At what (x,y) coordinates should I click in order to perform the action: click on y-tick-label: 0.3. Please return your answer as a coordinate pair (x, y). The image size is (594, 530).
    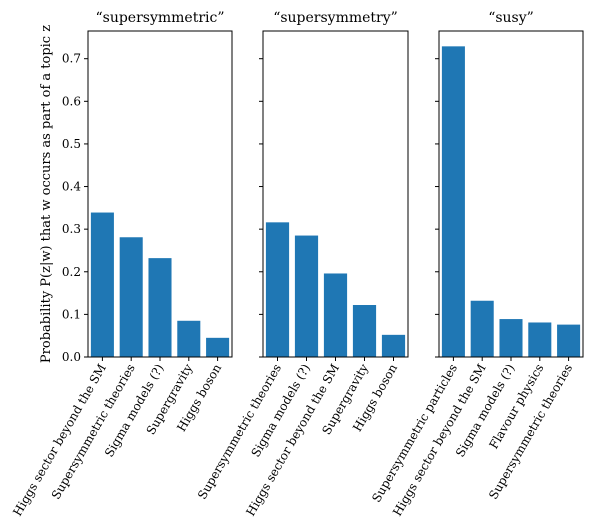
    Looking at the image, I should click on (71, 229).